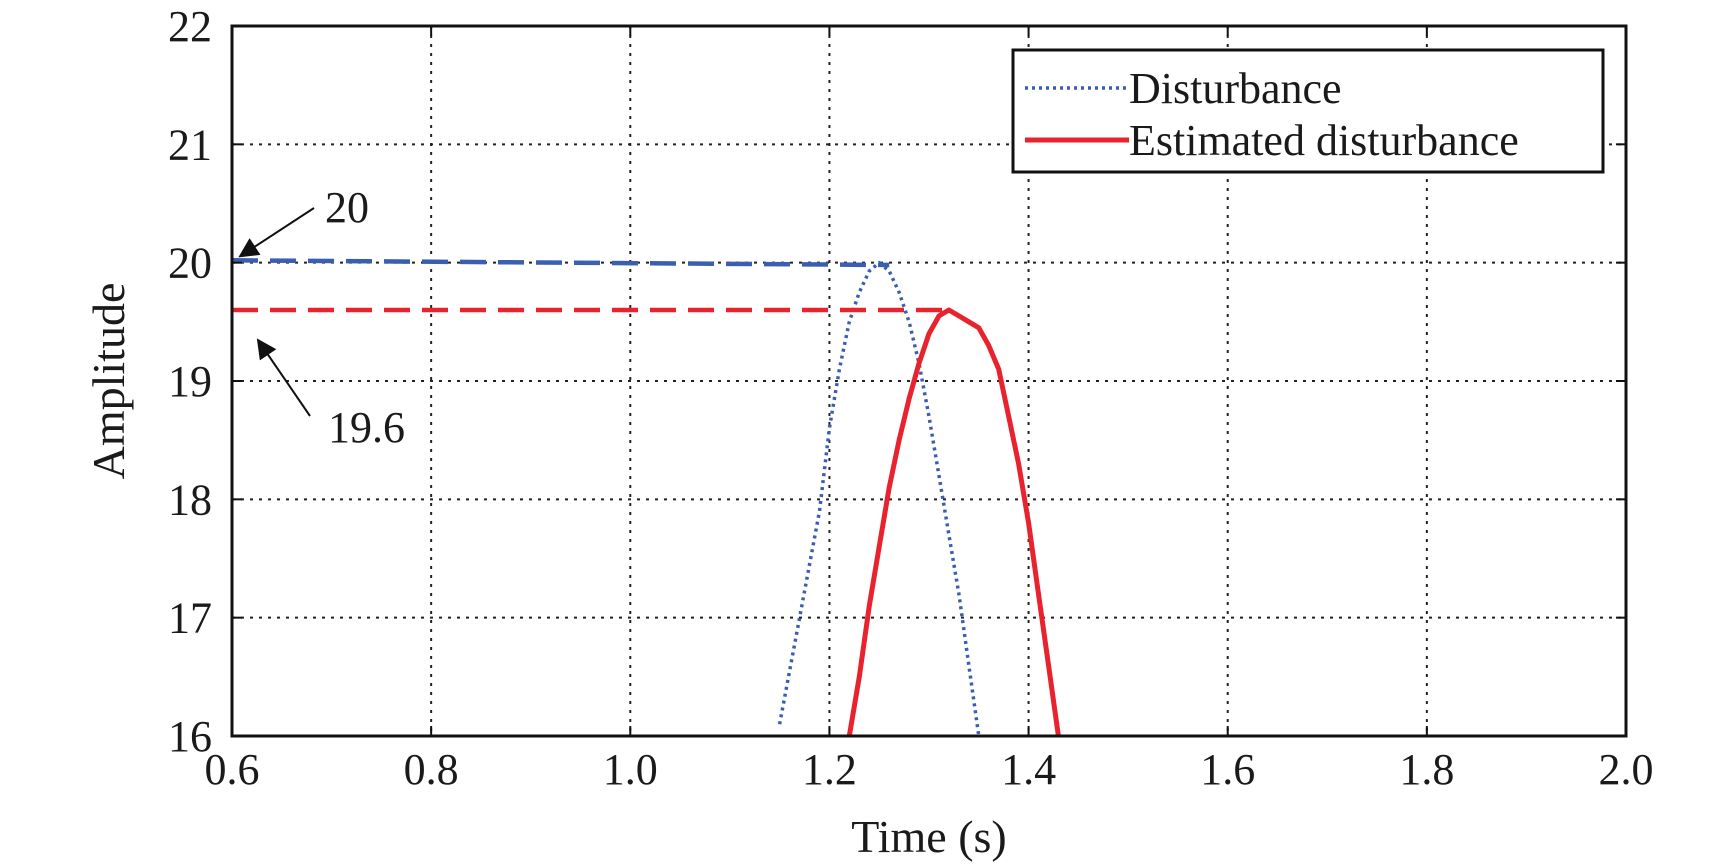  I want to click on x-tick-label: 1.0, so click(630, 769).